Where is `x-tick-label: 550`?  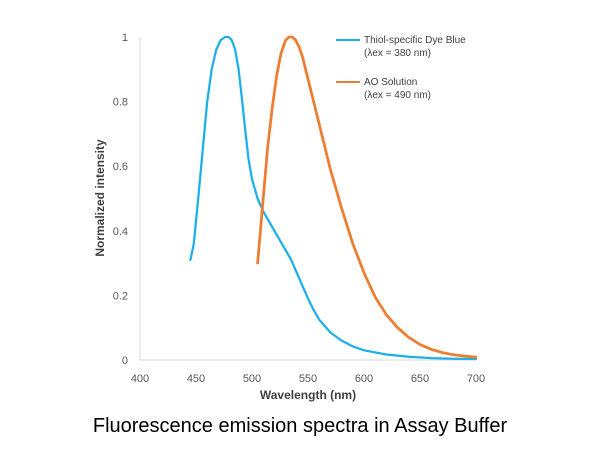 x-tick-label: 550 is located at coordinates (308, 379).